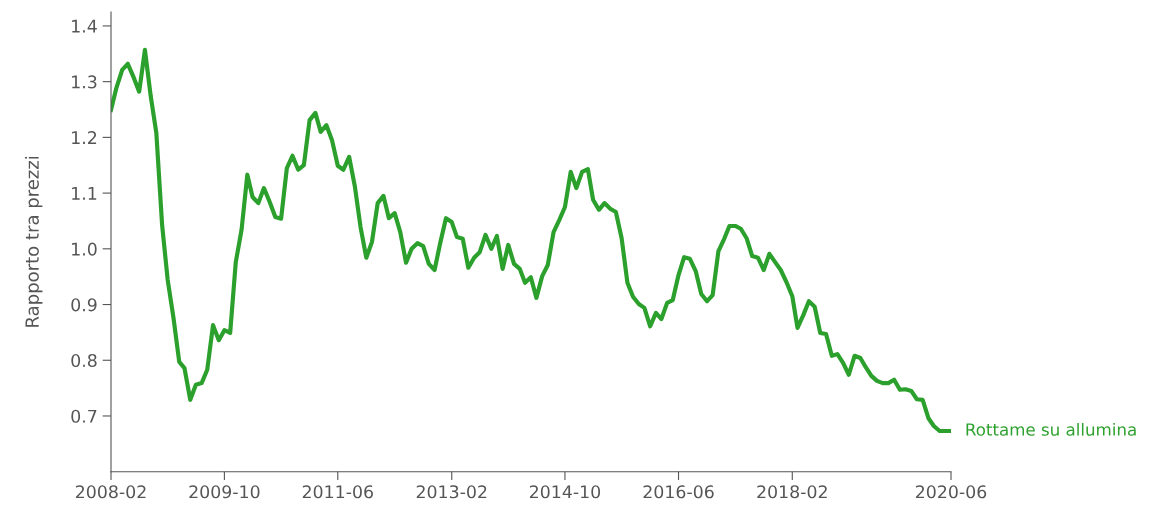 The image size is (1158, 521). Describe the element at coordinates (84, 249) in the screenshot. I see `y-tick-label: 1.0` at that location.